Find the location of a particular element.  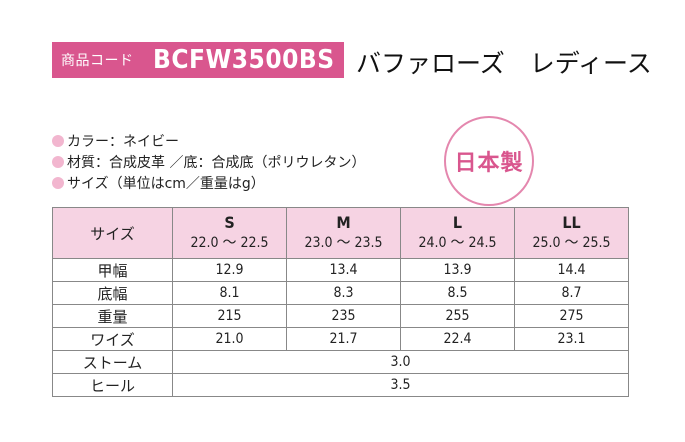

table-row: 甲幅 12.9 13.4 13.9 14.4 is located at coordinates (340, 270).